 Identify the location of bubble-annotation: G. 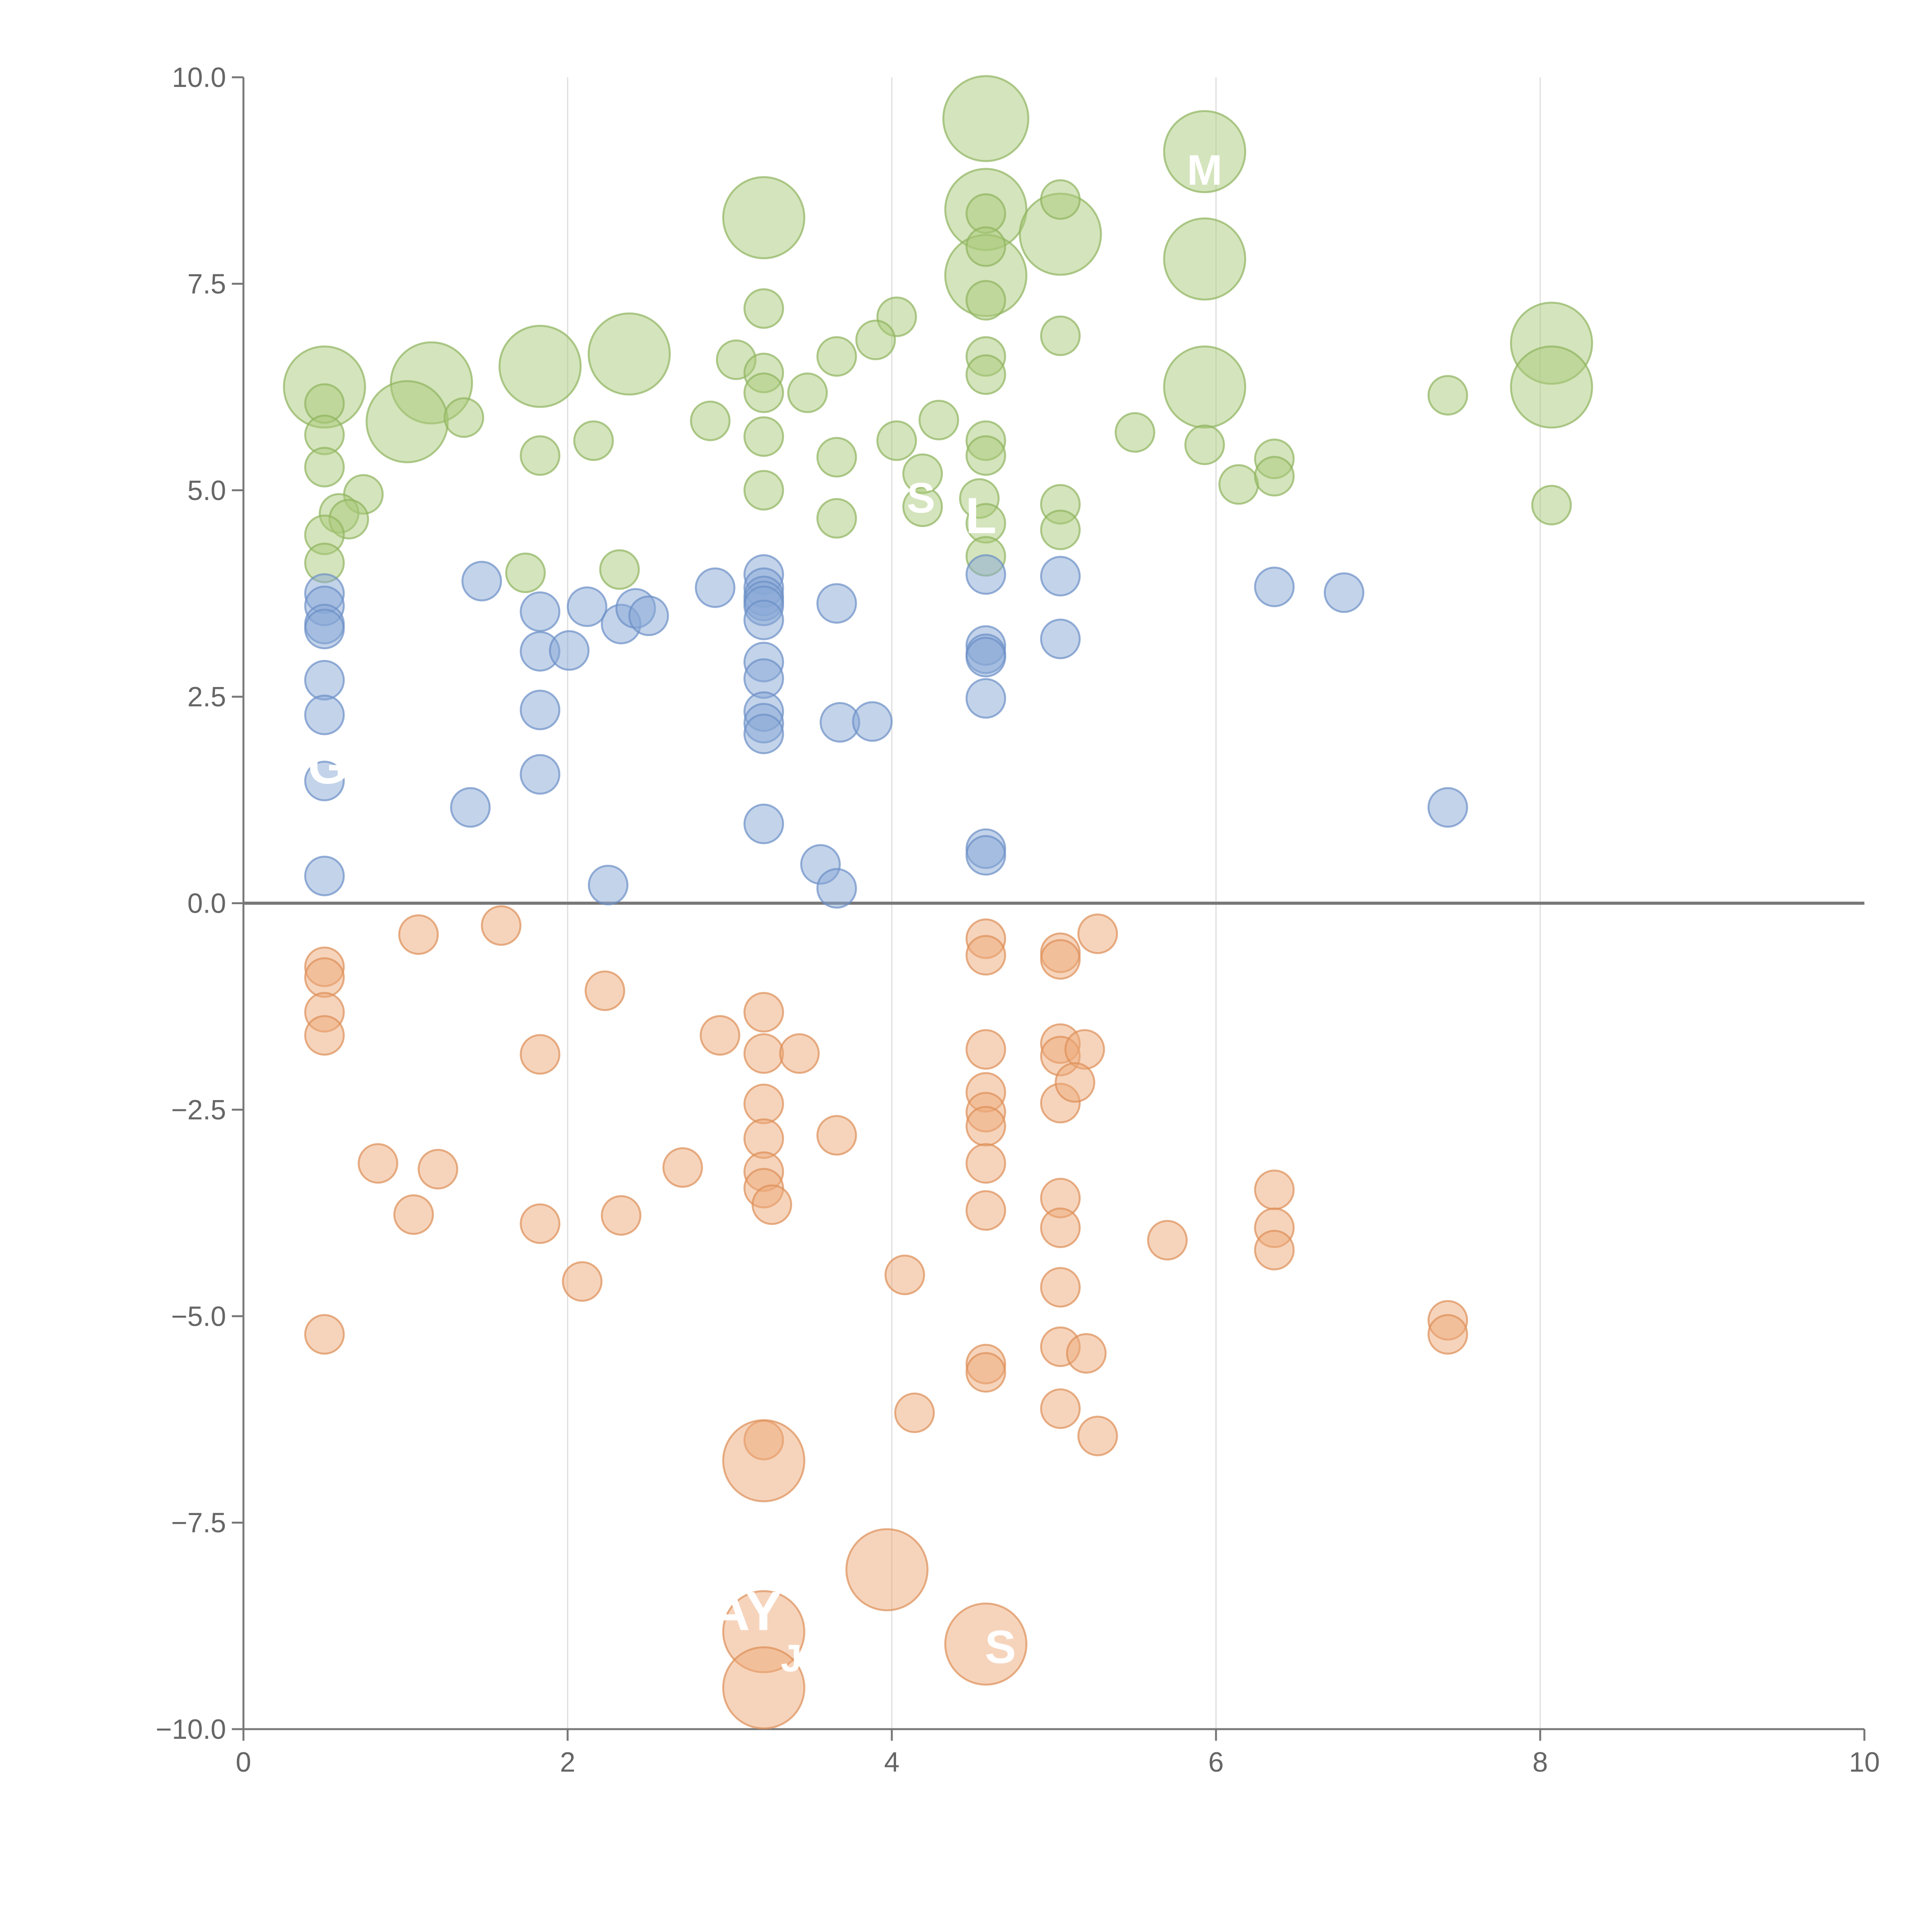
(328, 766).